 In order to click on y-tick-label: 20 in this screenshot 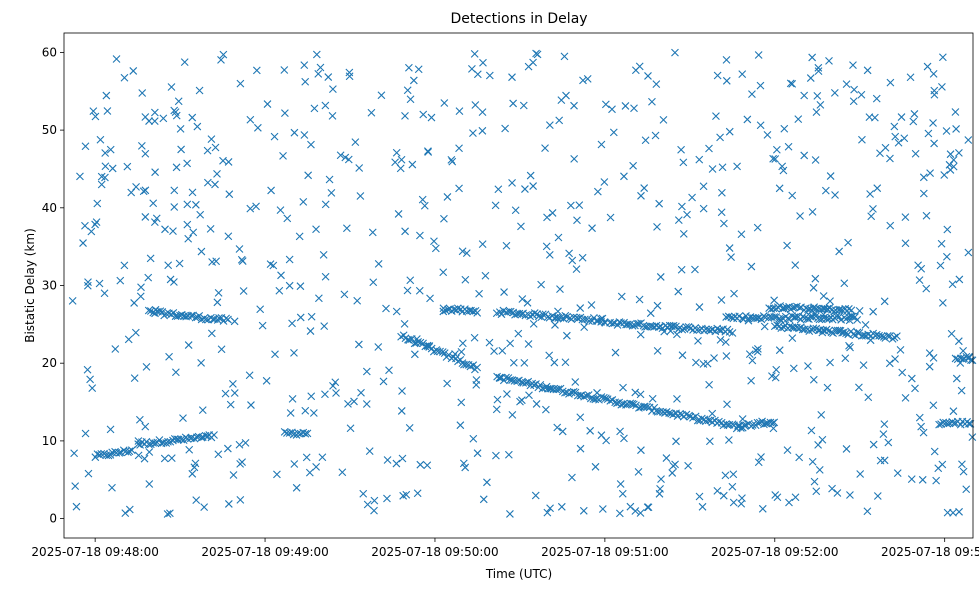, I will do `click(49, 363)`.